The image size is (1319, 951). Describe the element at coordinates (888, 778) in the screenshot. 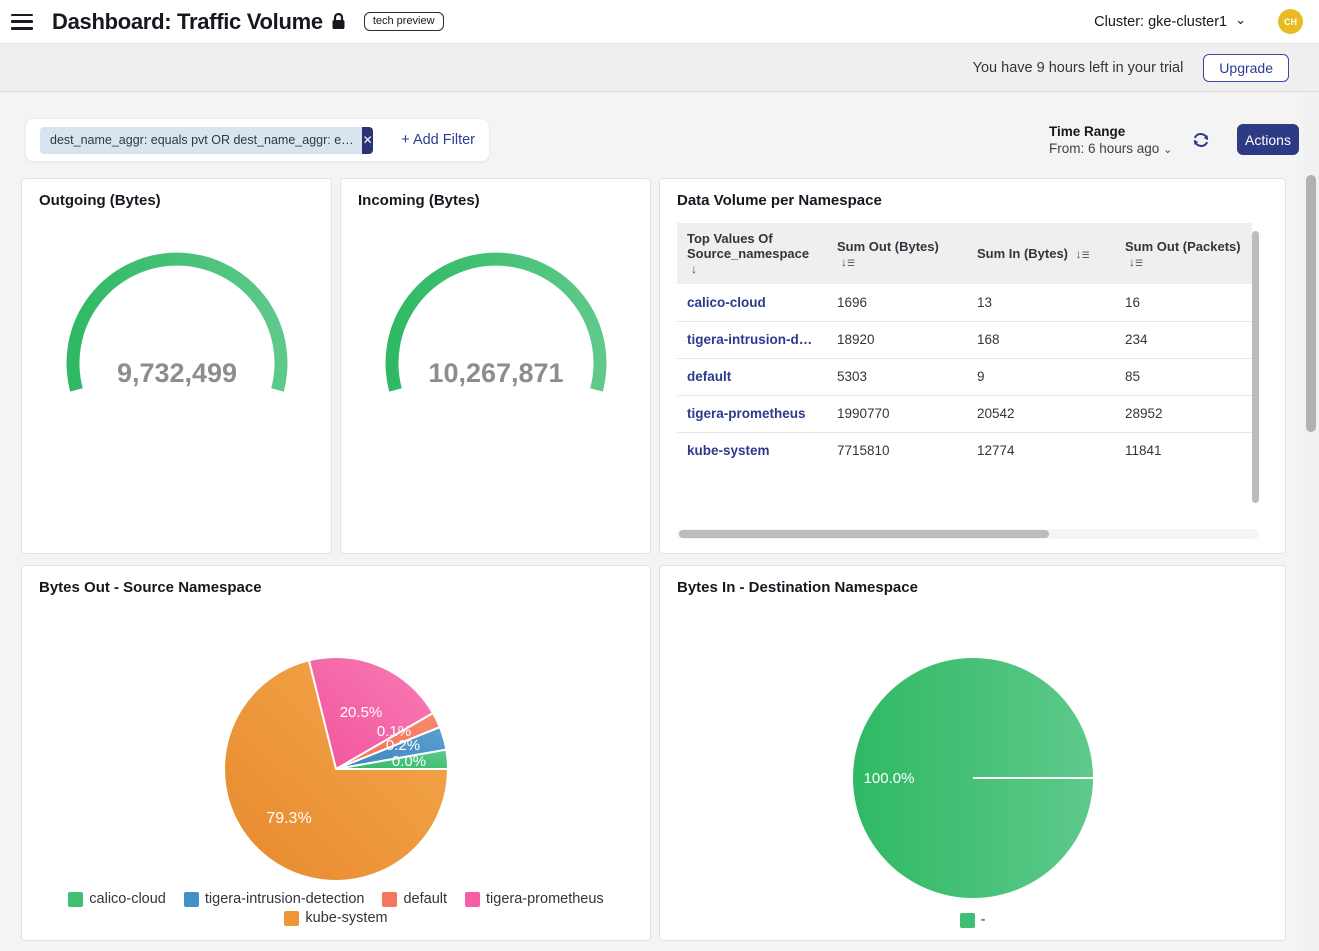

I see `pie-pct-label: 100.0%` at that location.